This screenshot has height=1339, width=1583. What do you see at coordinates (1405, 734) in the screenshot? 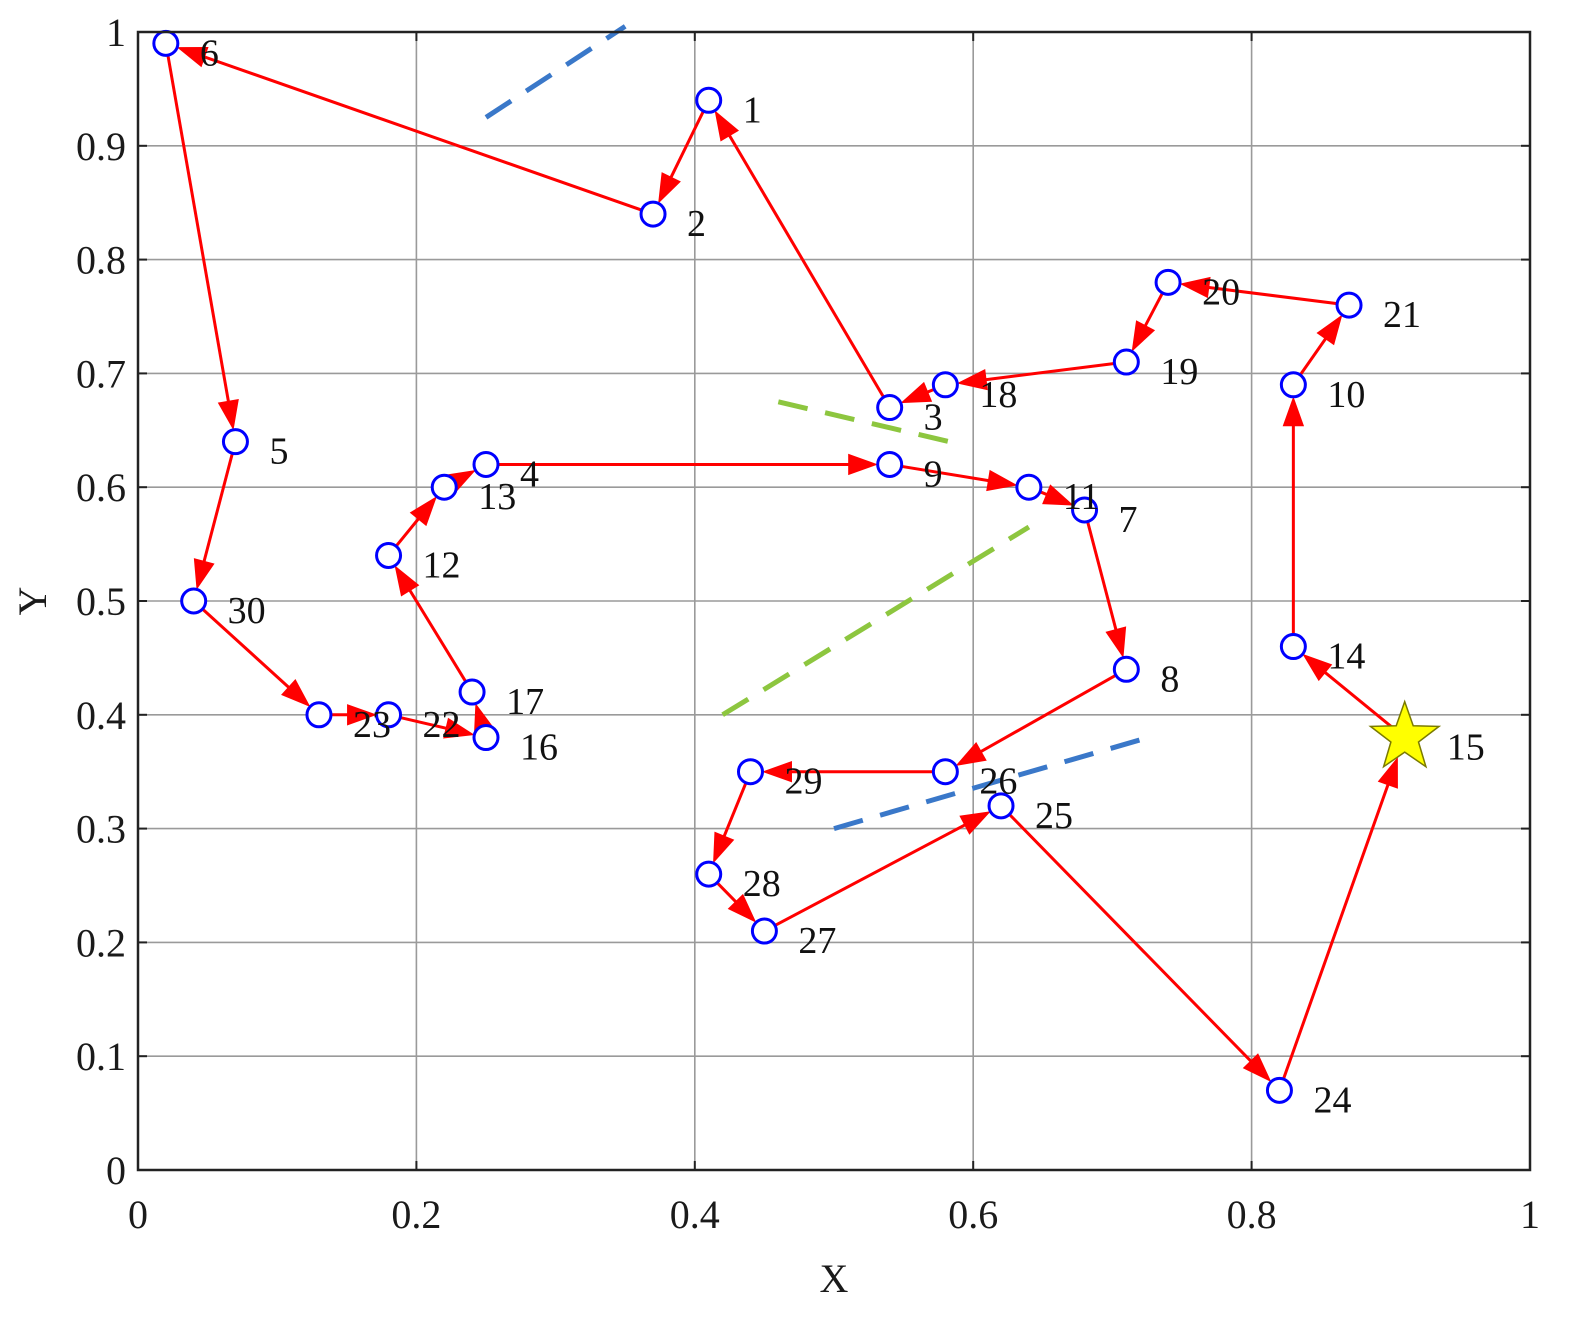
I see `start-node-star` at bounding box center [1405, 734].